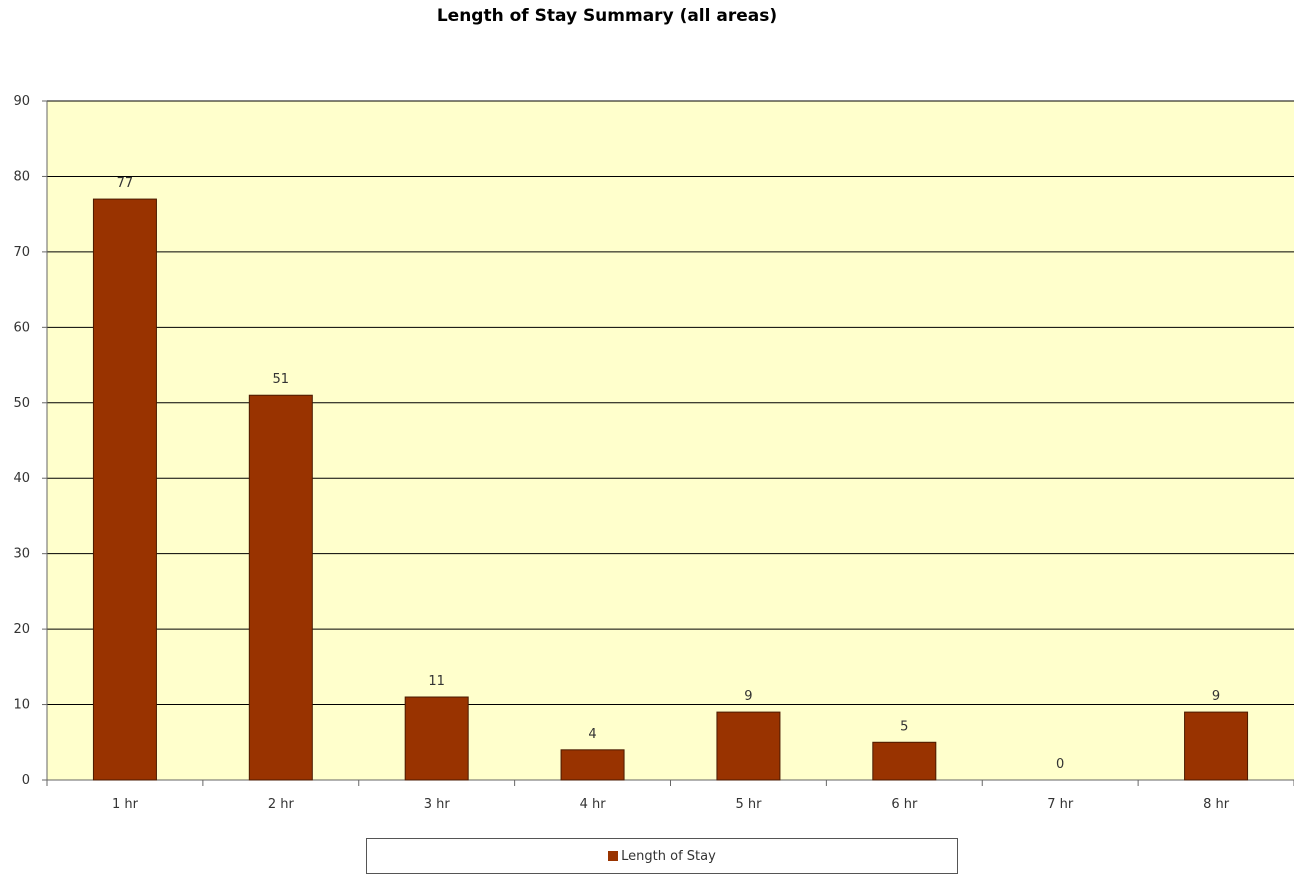 The height and width of the screenshot is (875, 1294). Describe the element at coordinates (281, 379) in the screenshot. I see `data-label-2-hr: 51` at that location.